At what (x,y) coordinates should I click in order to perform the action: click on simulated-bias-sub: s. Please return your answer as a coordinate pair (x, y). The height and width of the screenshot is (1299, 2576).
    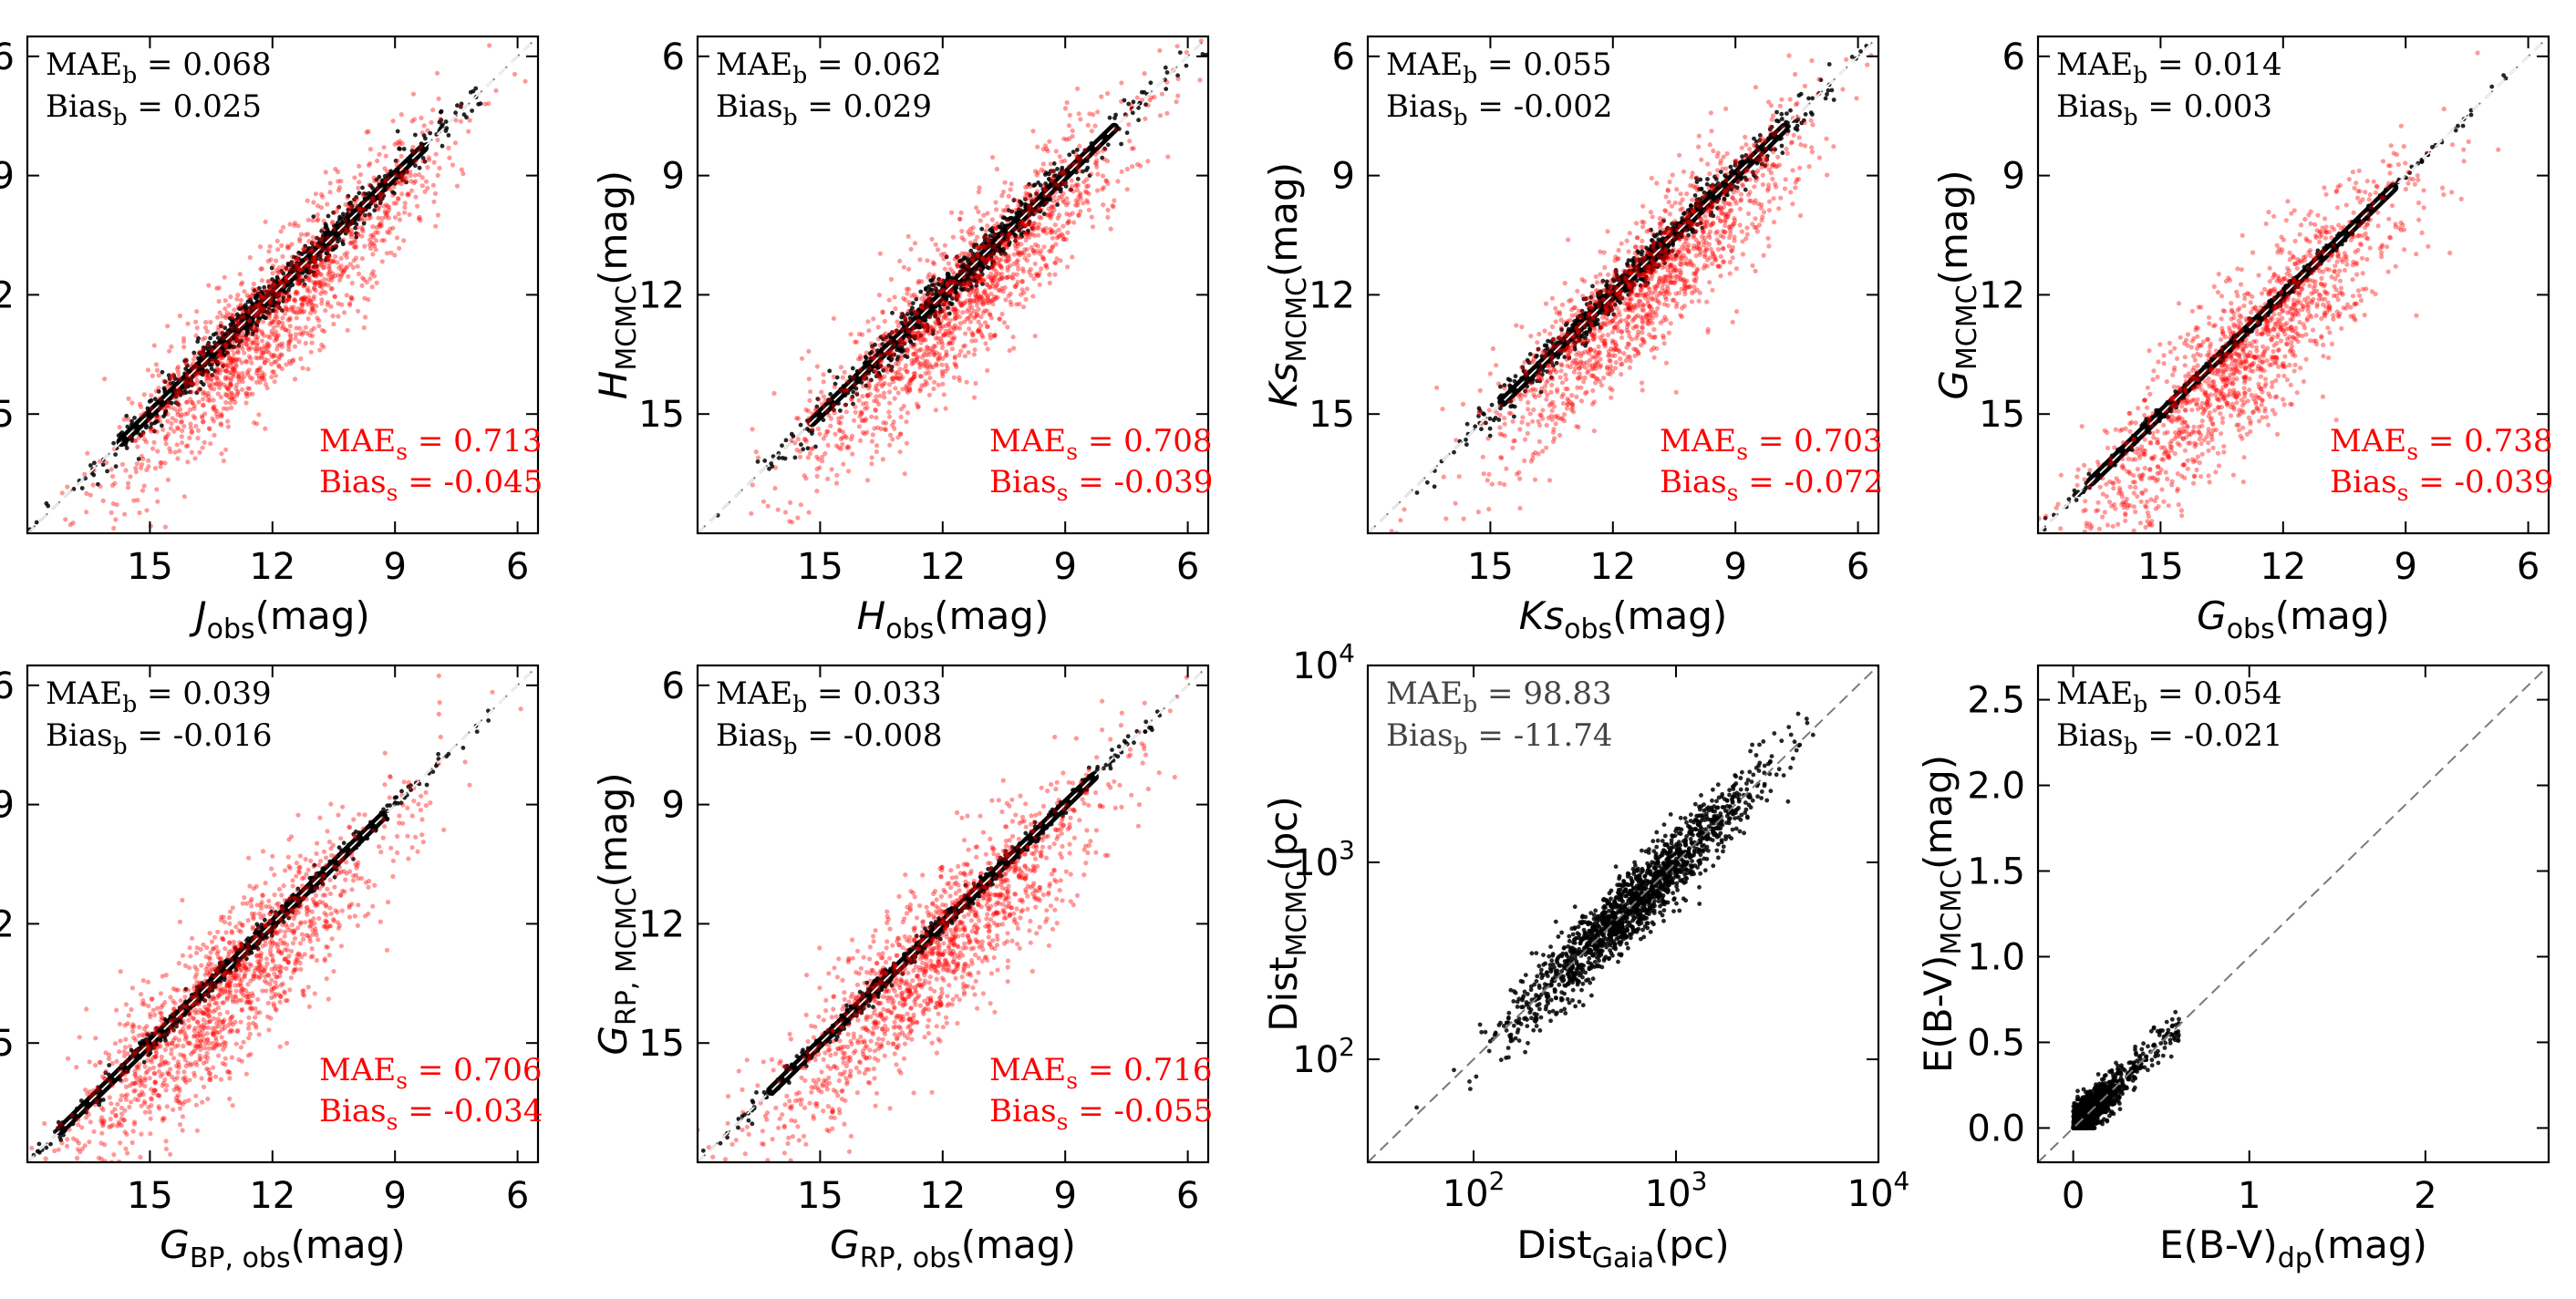
    Looking at the image, I should click on (1063, 492).